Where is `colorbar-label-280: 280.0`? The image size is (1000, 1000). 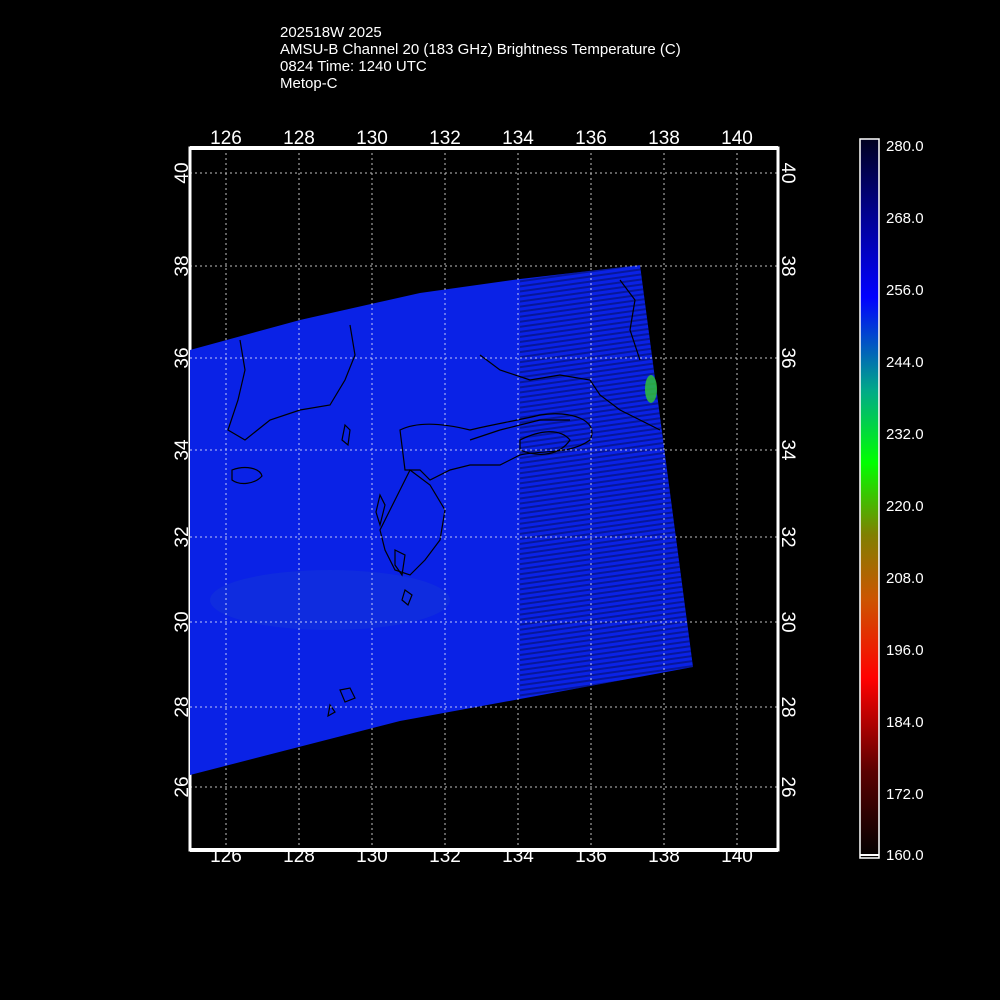 colorbar-label-280: 280.0 is located at coordinates (905, 146).